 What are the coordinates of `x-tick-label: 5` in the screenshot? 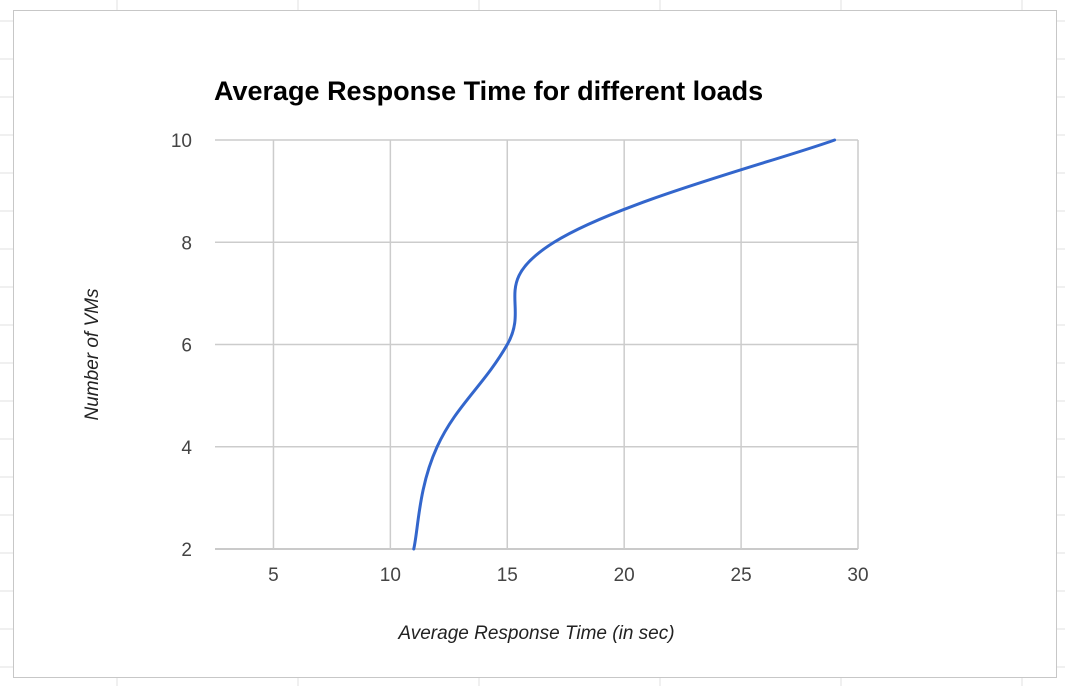 It's located at (273, 575).